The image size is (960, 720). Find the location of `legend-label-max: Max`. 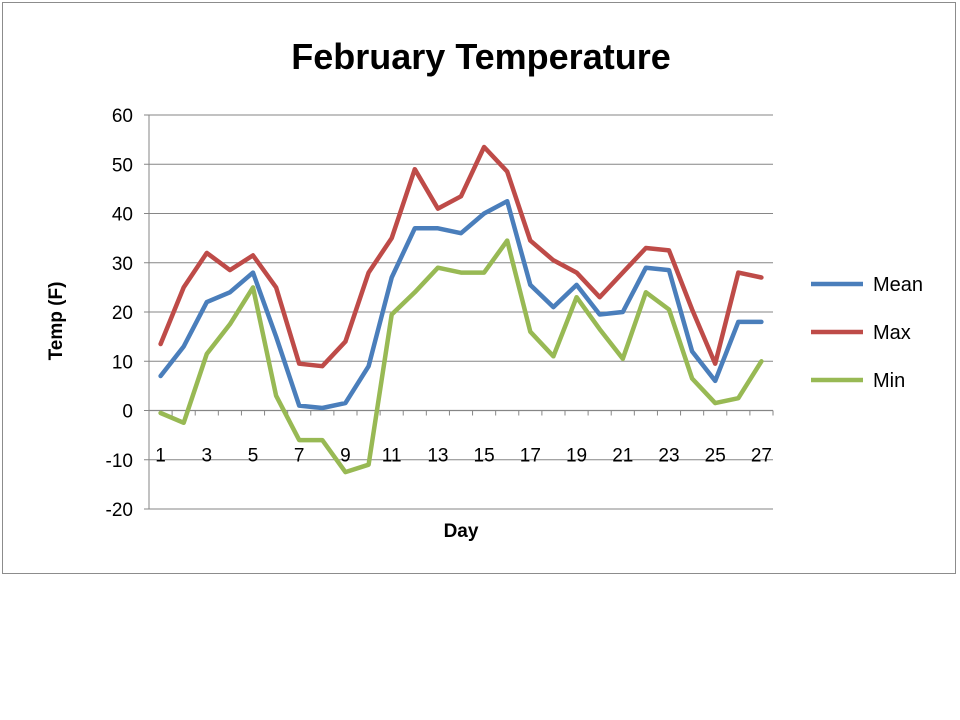

legend-label-max: Max is located at coordinates (892, 333).